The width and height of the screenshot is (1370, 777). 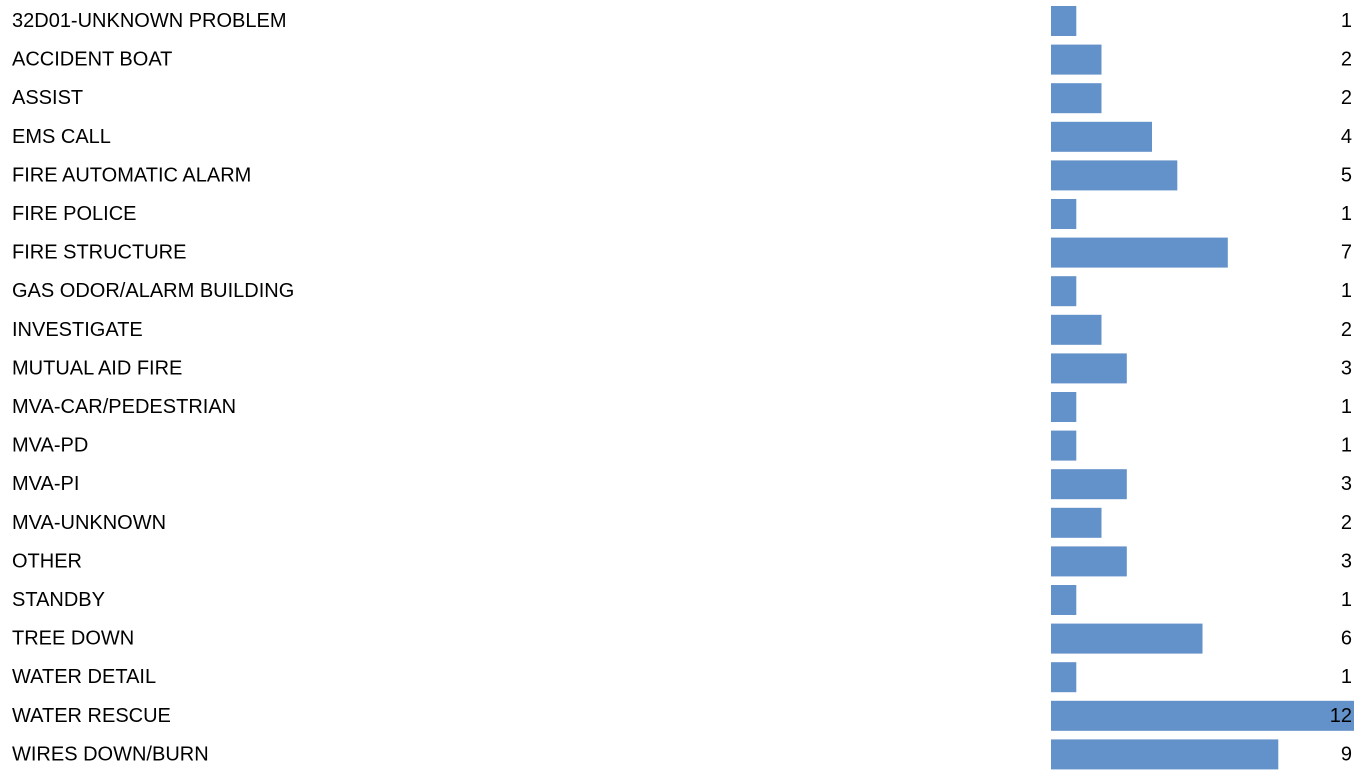 What do you see at coordinates (149, 21) in the screenshot?
I see `category-label: 32D01-UNKNOWN PROBLEM` at bounding box center [149, 21].